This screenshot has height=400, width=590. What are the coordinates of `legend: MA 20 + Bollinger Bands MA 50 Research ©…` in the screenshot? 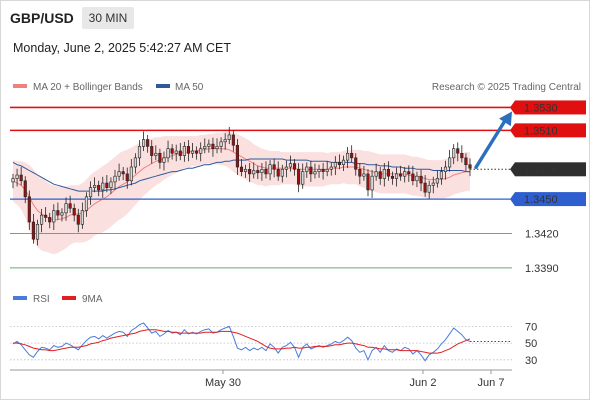 It's located at (297, 87).